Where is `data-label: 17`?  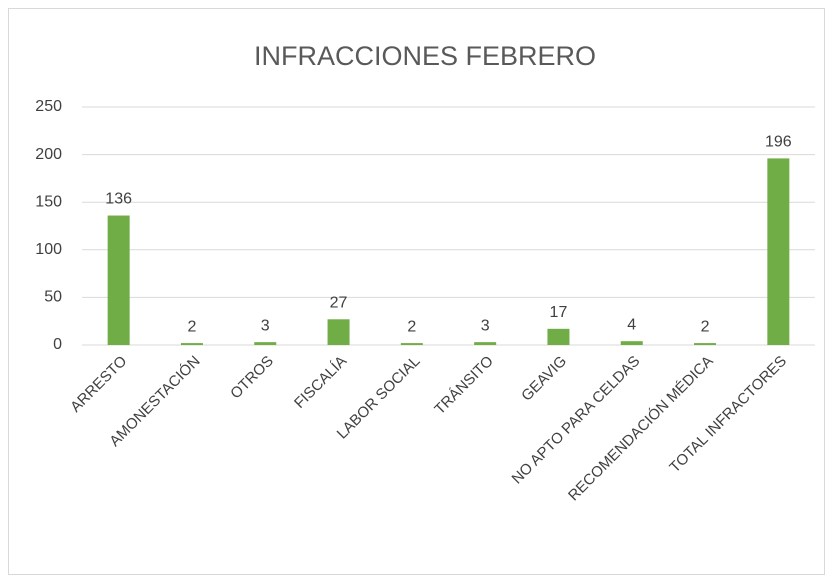
data-label: 17 is located at coordinates (559, 312).